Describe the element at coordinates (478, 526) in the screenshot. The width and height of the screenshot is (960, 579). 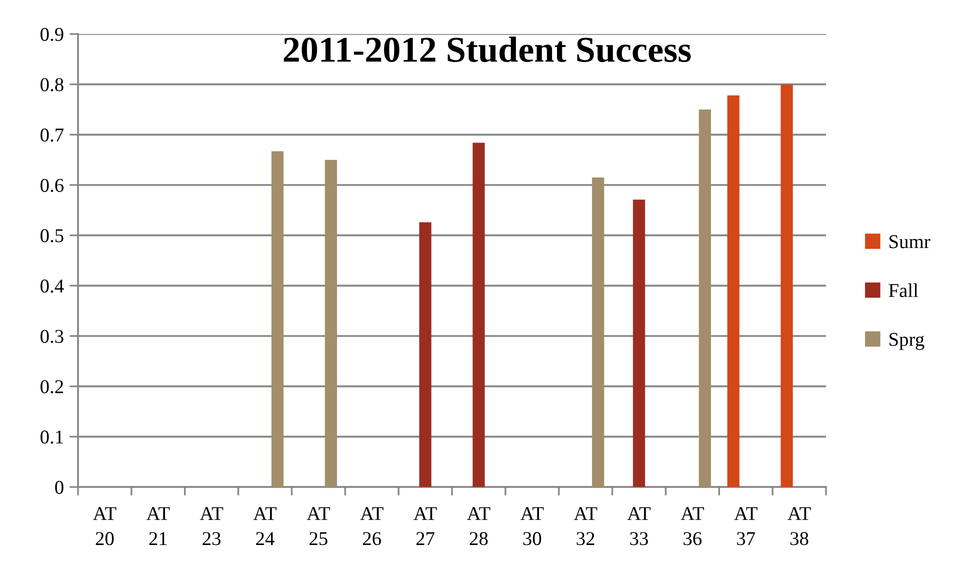
I see `x-tick-label: AT 28` at that location.